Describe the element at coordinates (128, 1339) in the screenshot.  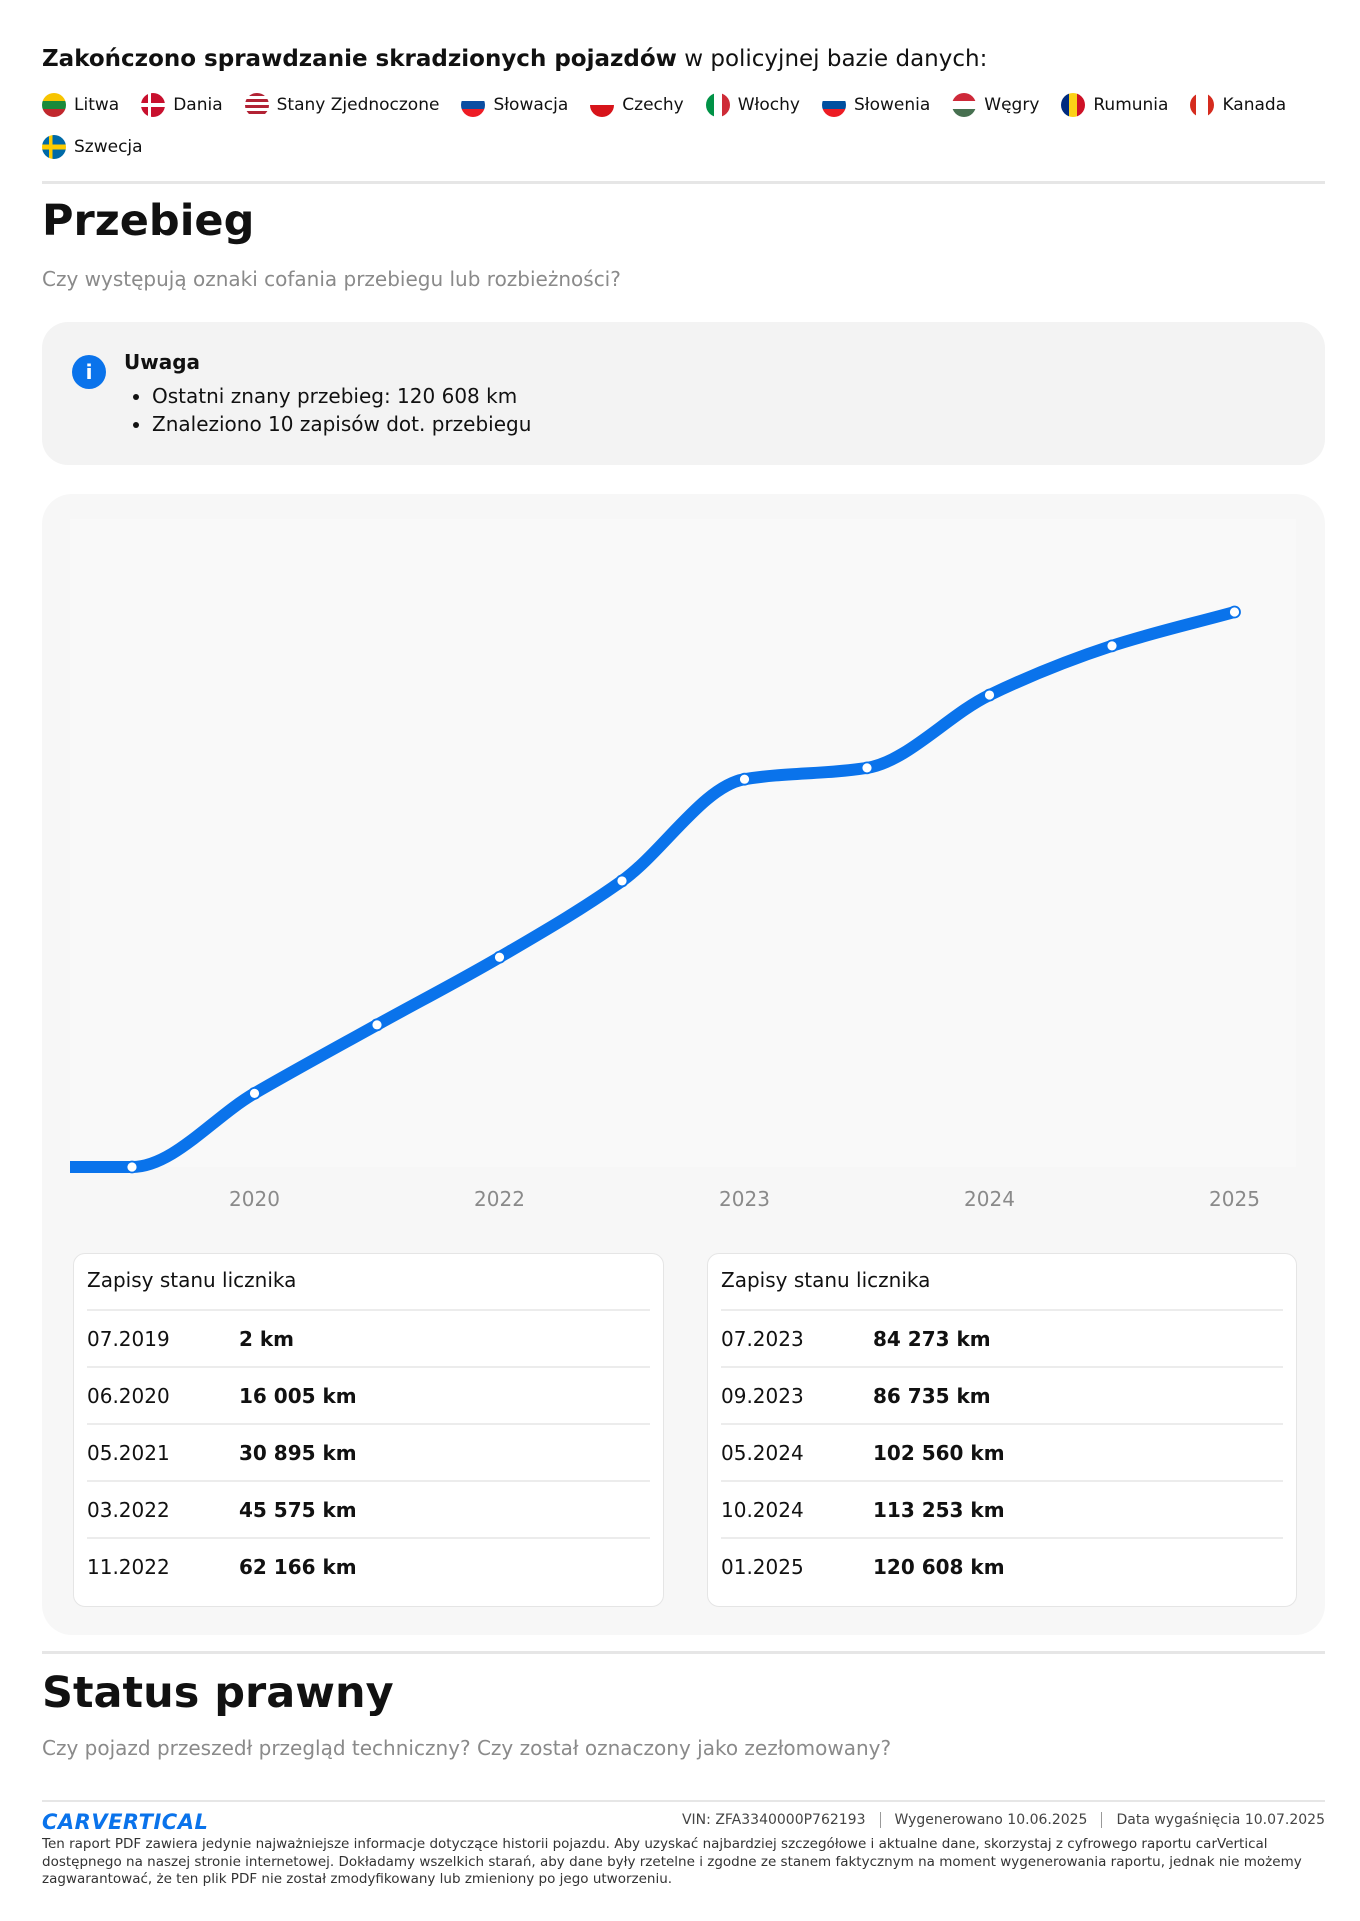
I see `record-date: 07.2019` at that location.